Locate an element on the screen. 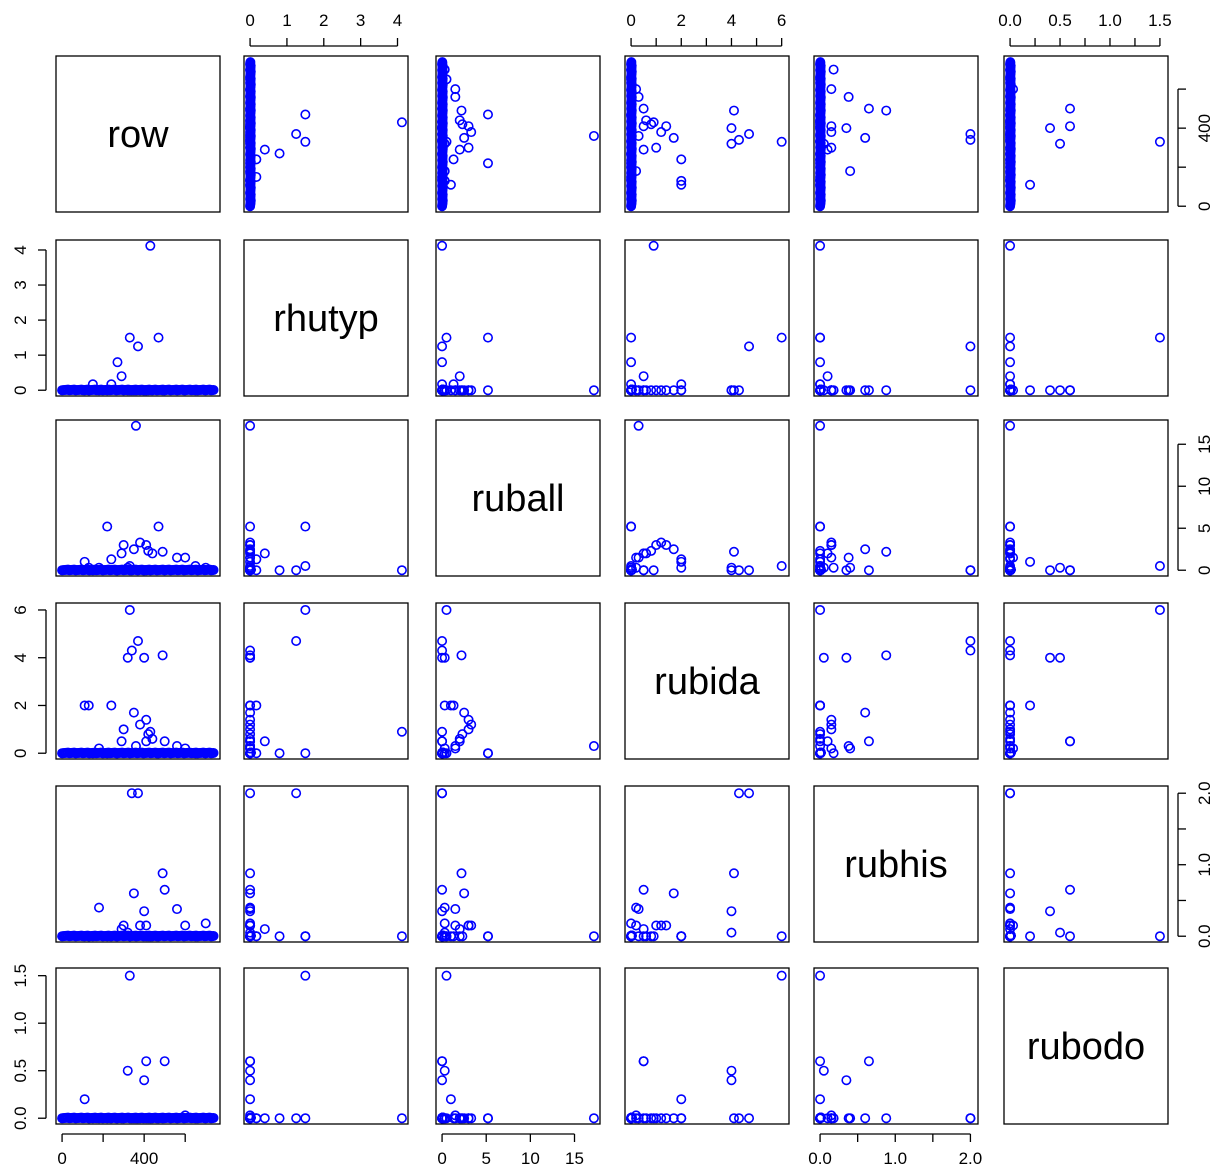 Image resolution: width=1219 pixels, height=1171 pixels. tick-label: 4 is located at coordinates (731, 20).